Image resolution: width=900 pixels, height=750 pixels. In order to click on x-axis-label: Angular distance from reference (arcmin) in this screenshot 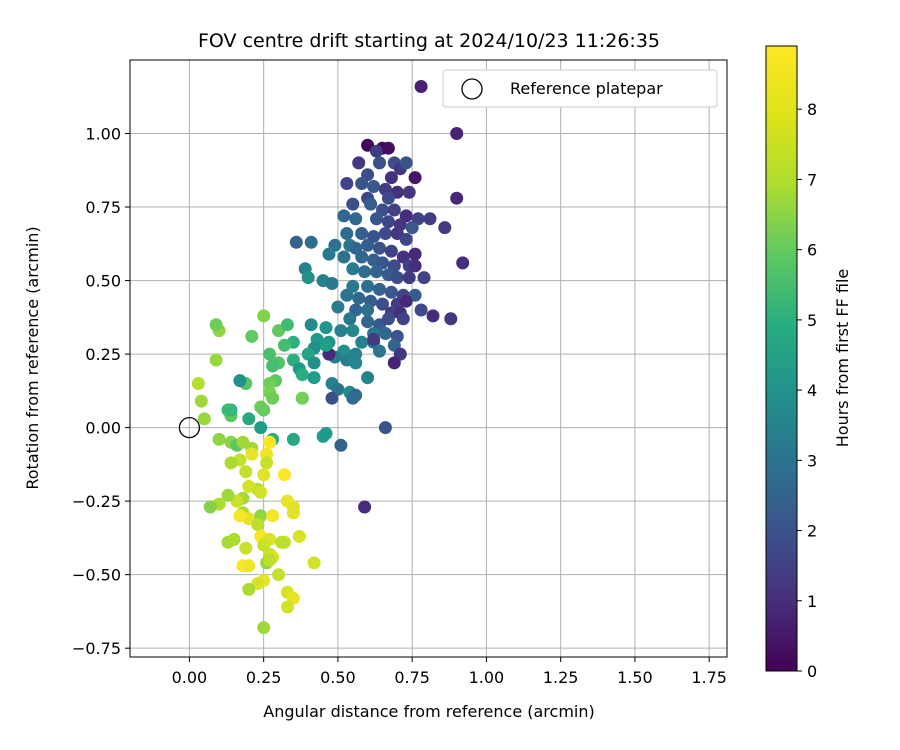, I will do `click(428, 711)`.